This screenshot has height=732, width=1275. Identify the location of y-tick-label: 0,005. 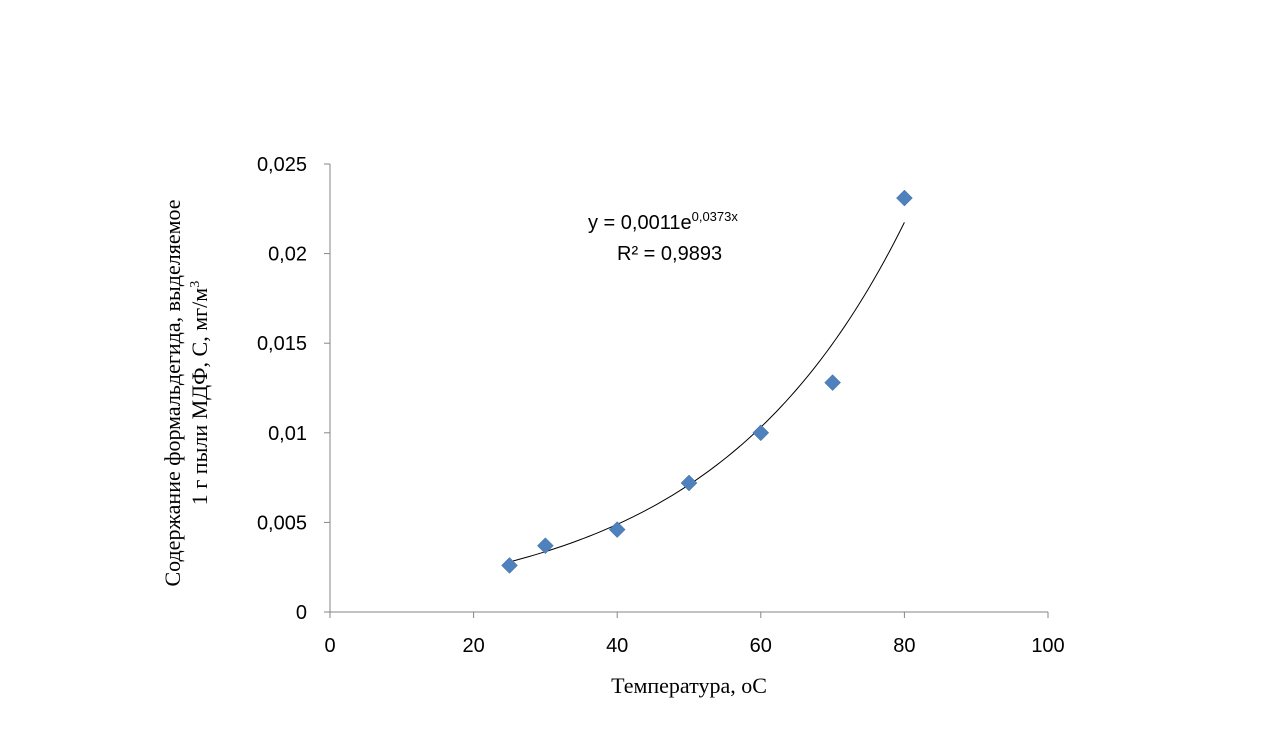
(282, 523).